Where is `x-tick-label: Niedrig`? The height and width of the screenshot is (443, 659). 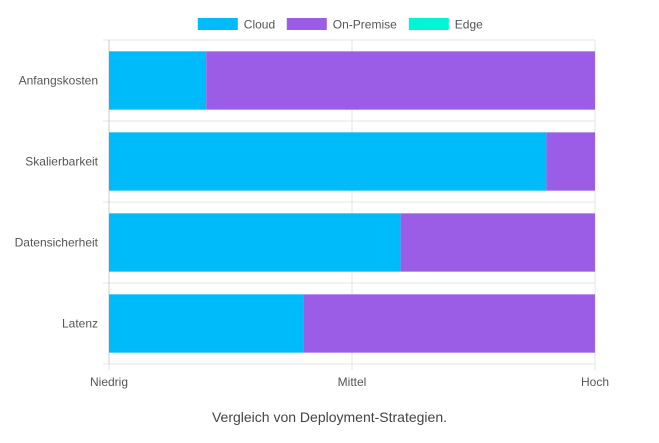 x-tick-label: Niedrig is located at coordinates (109, 382).